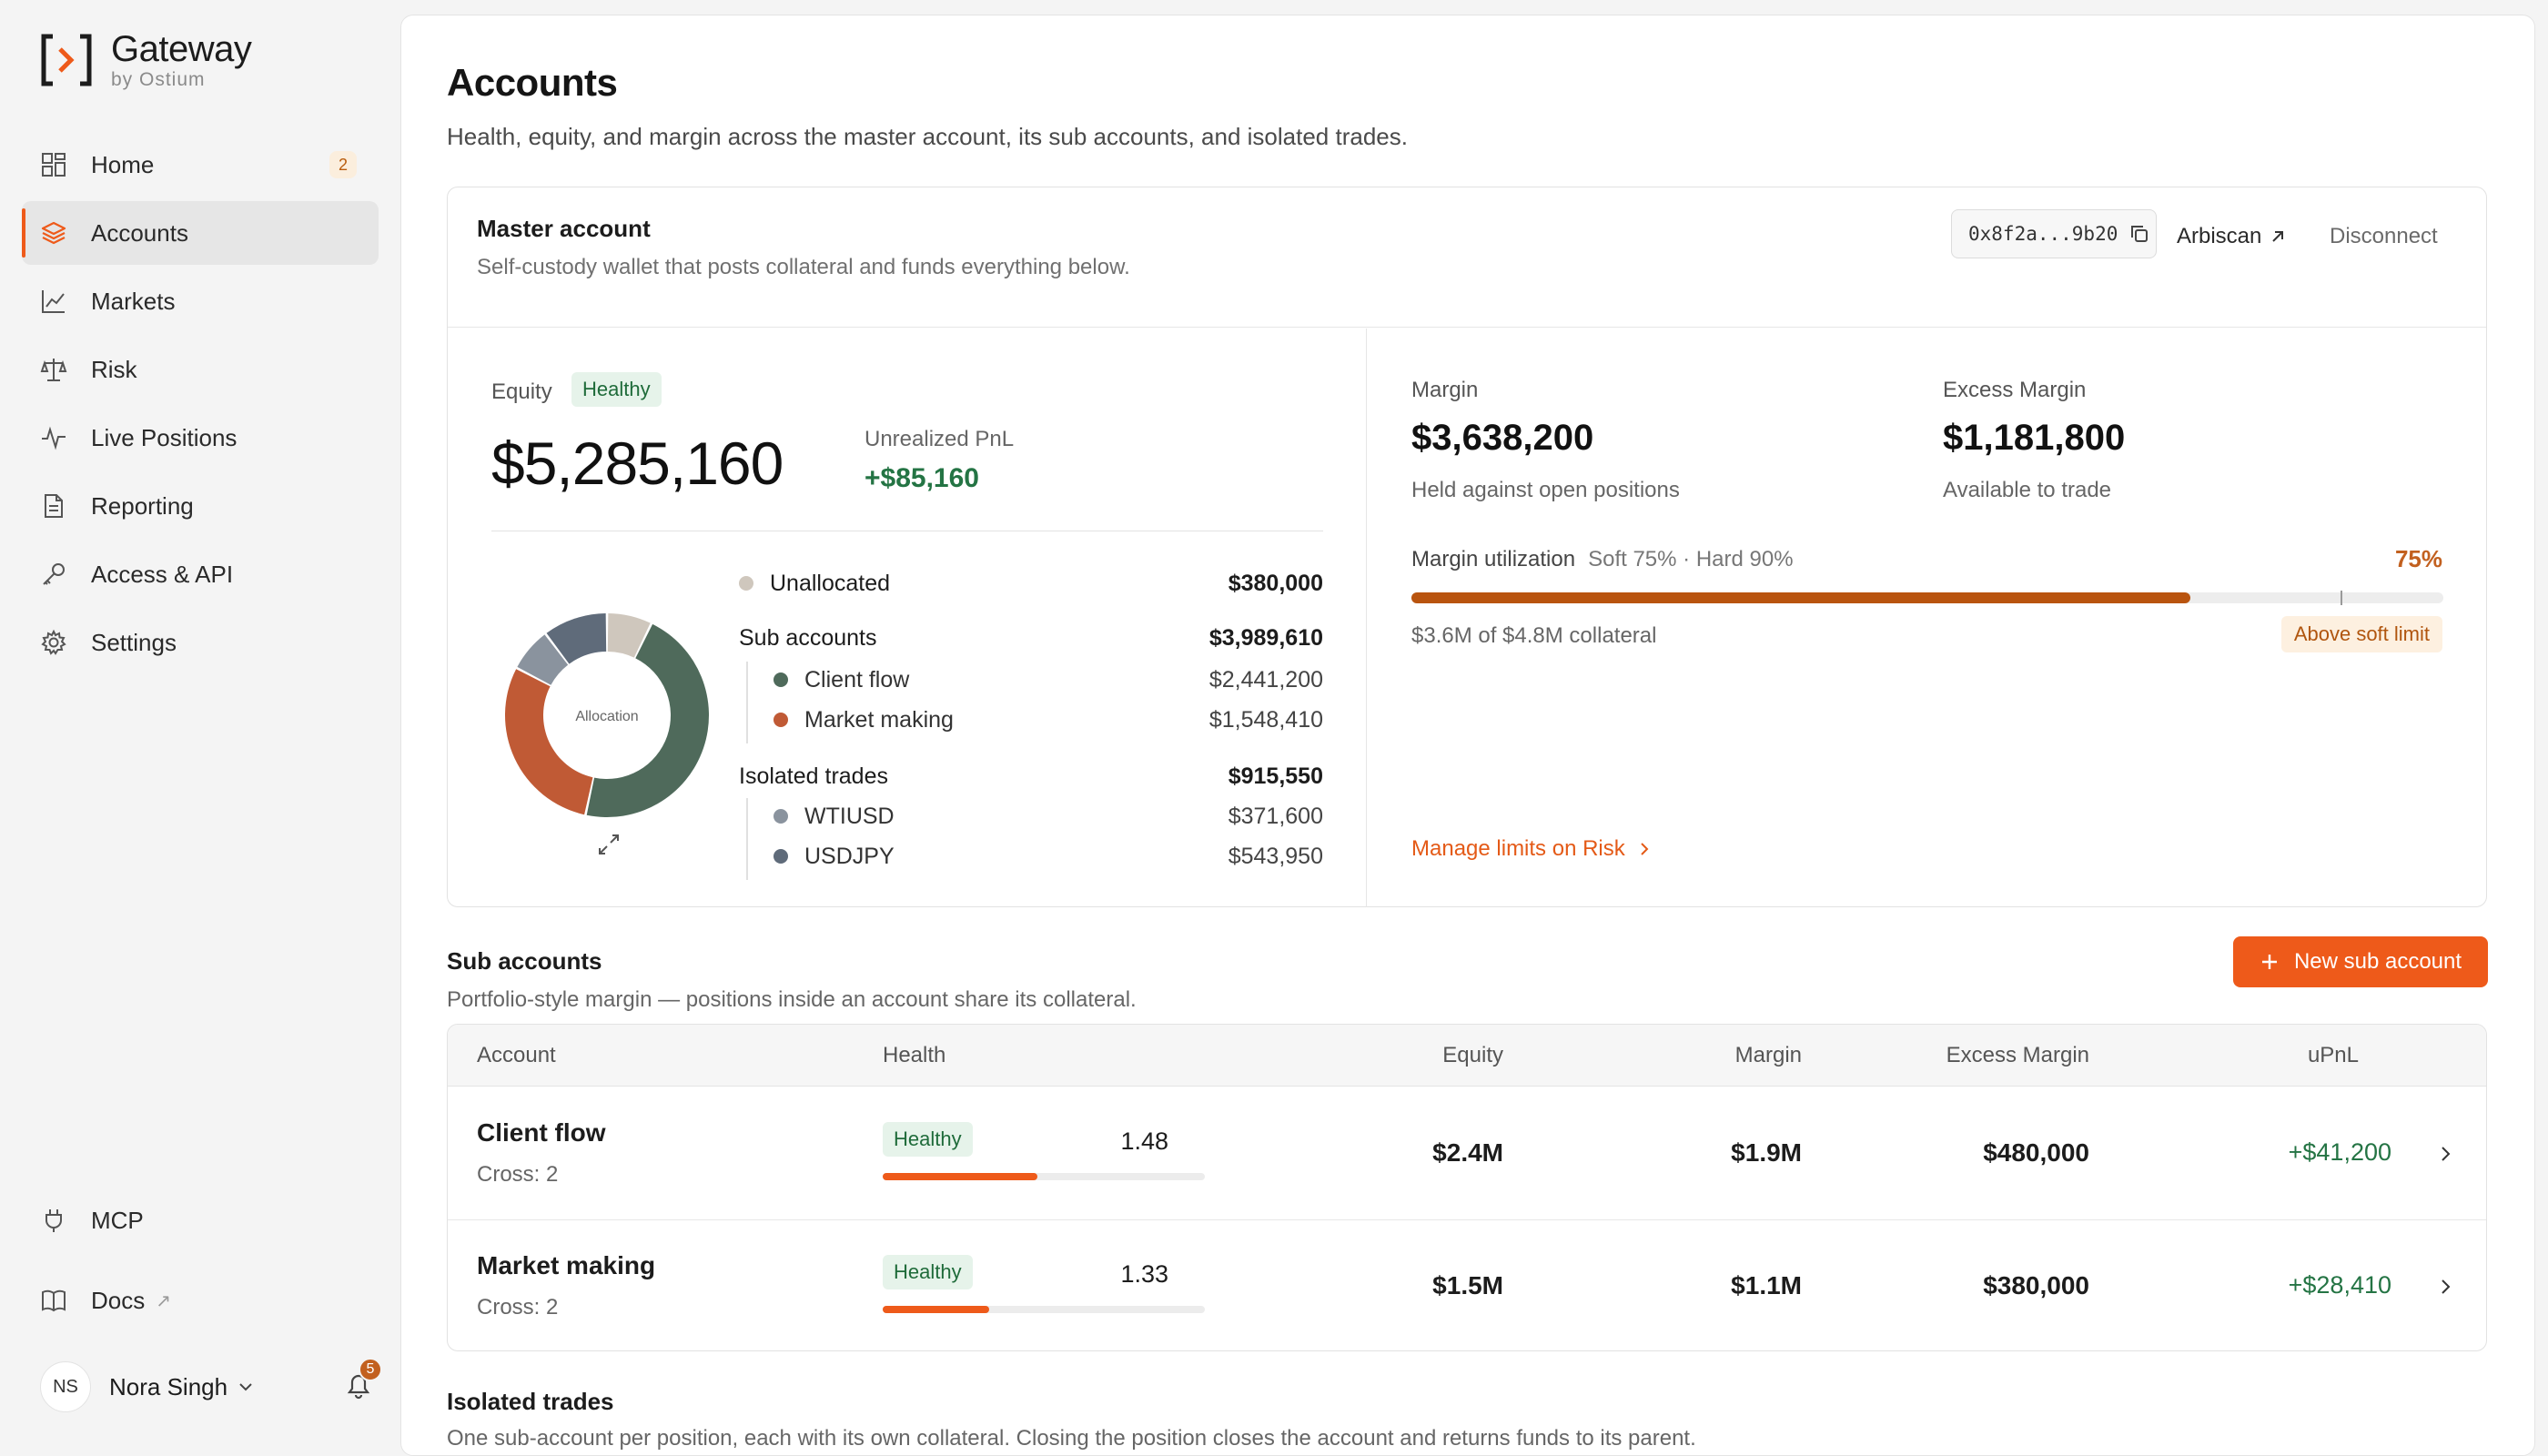 The image size is (2548, 1456). I want to click on margin-value: $3,638,200, so click(1503, 438).